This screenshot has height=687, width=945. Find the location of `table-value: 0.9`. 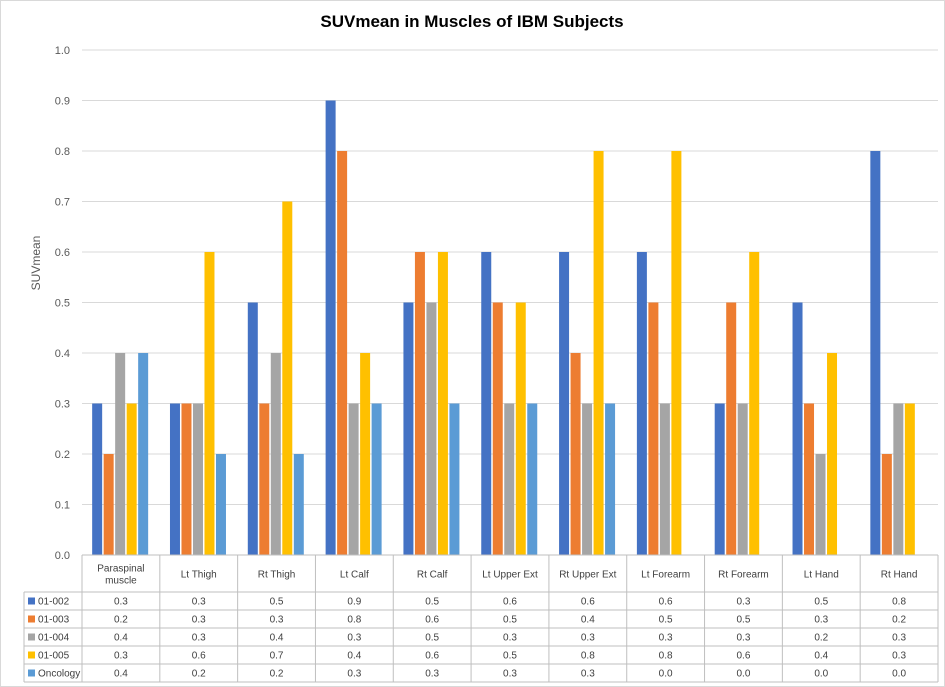

table-value: 0.9 is located at coordinates (354, 602).